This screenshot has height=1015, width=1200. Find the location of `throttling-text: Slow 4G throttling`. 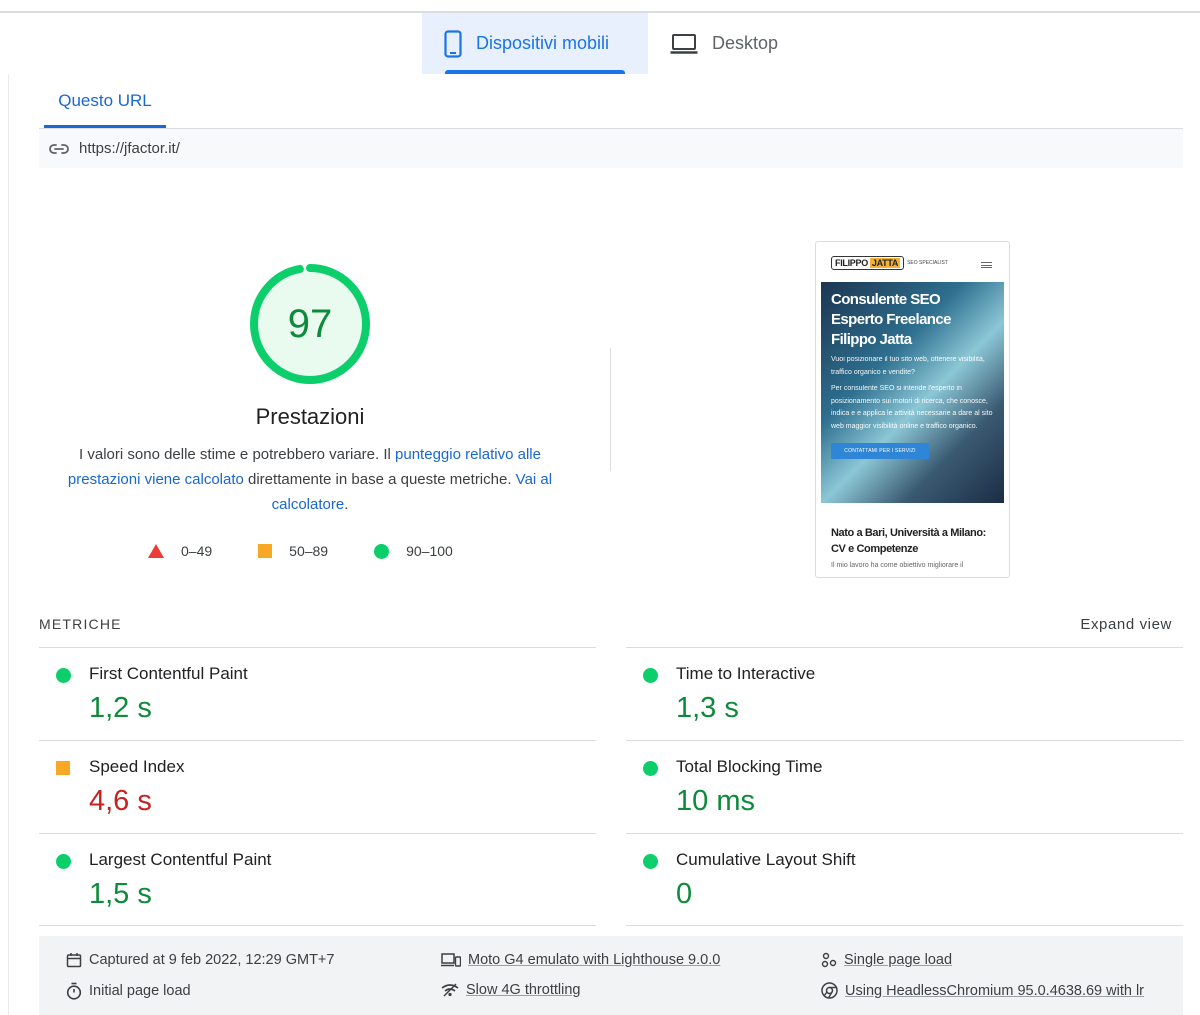

throttling-text: Slow 4G throttling is located at coordinates (523, 990).